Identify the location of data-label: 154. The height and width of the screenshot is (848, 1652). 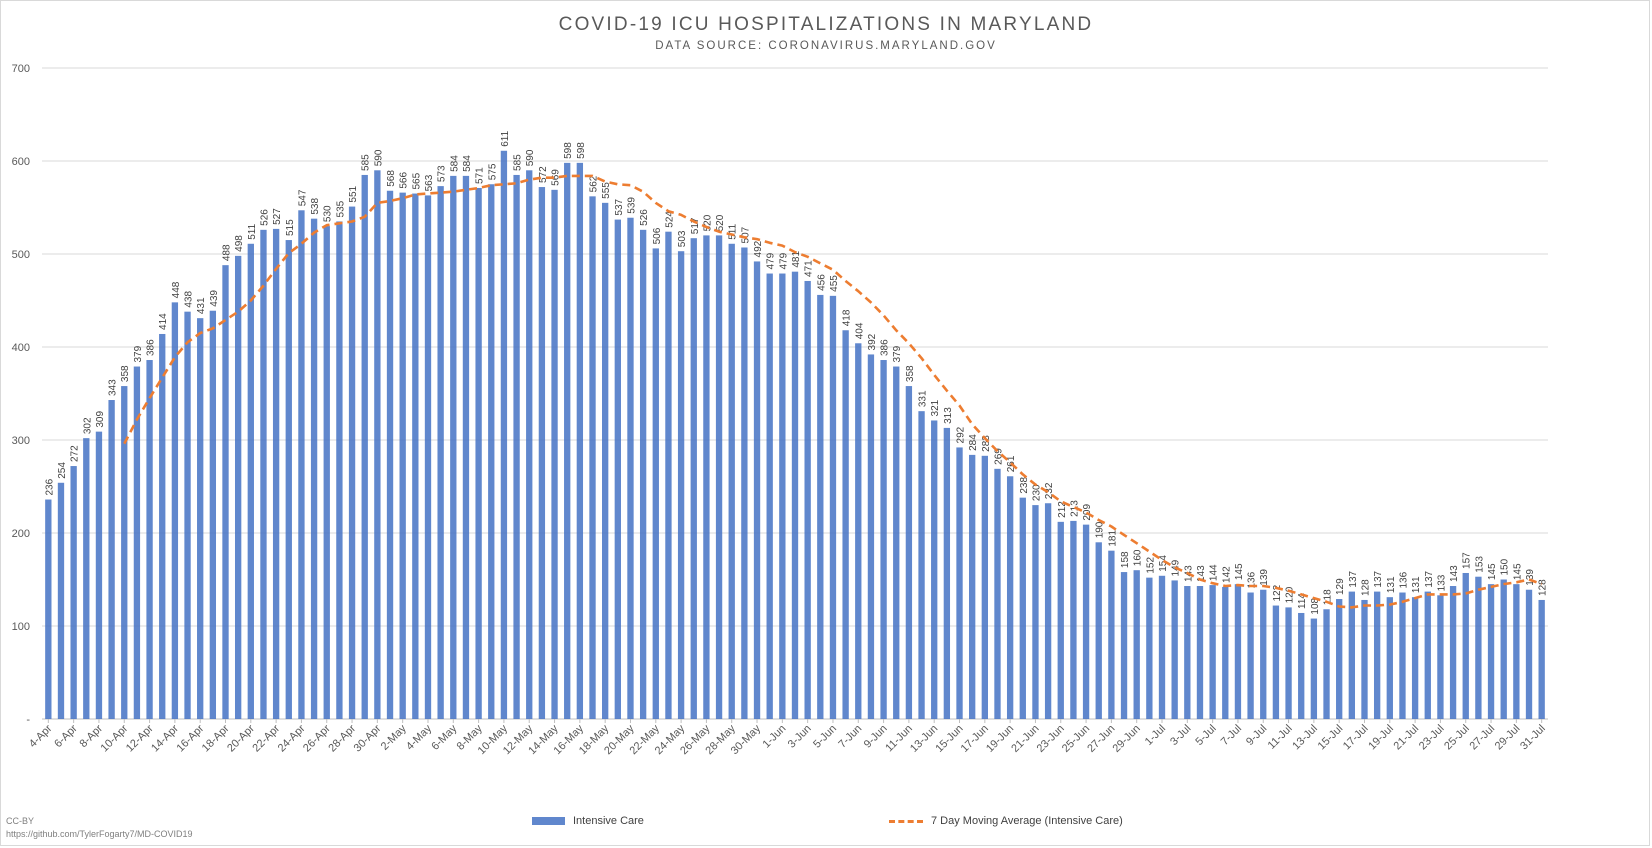
(1163, 563).